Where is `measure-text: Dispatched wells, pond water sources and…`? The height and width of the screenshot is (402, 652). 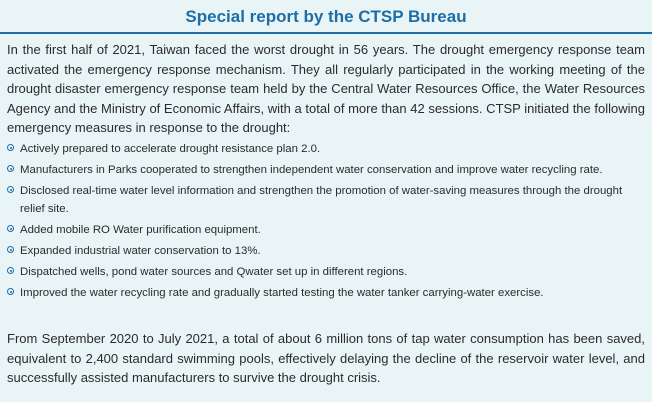 measure-text: Dispatched wells, pond water sources and… is located at coordinates (214, 272).